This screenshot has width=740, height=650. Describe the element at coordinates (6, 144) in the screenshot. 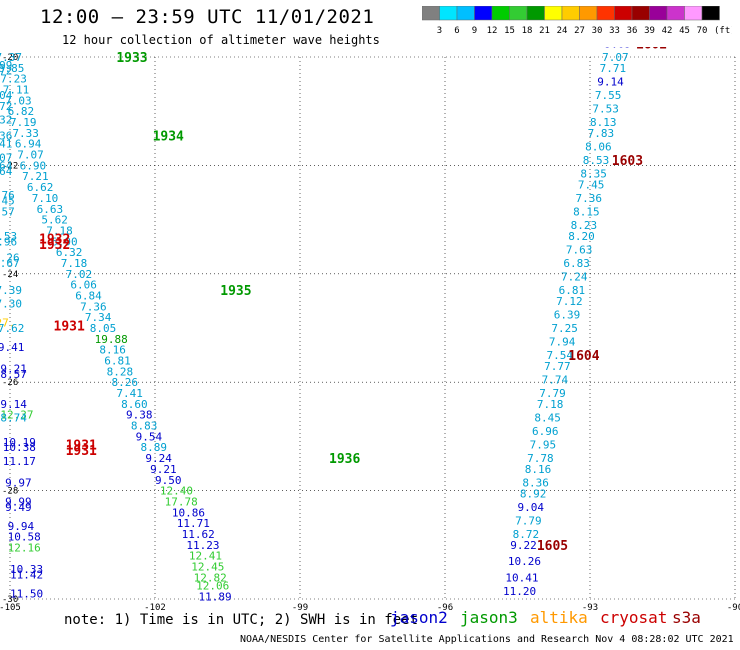

I see `swh-data-label: 6.41` at that location.